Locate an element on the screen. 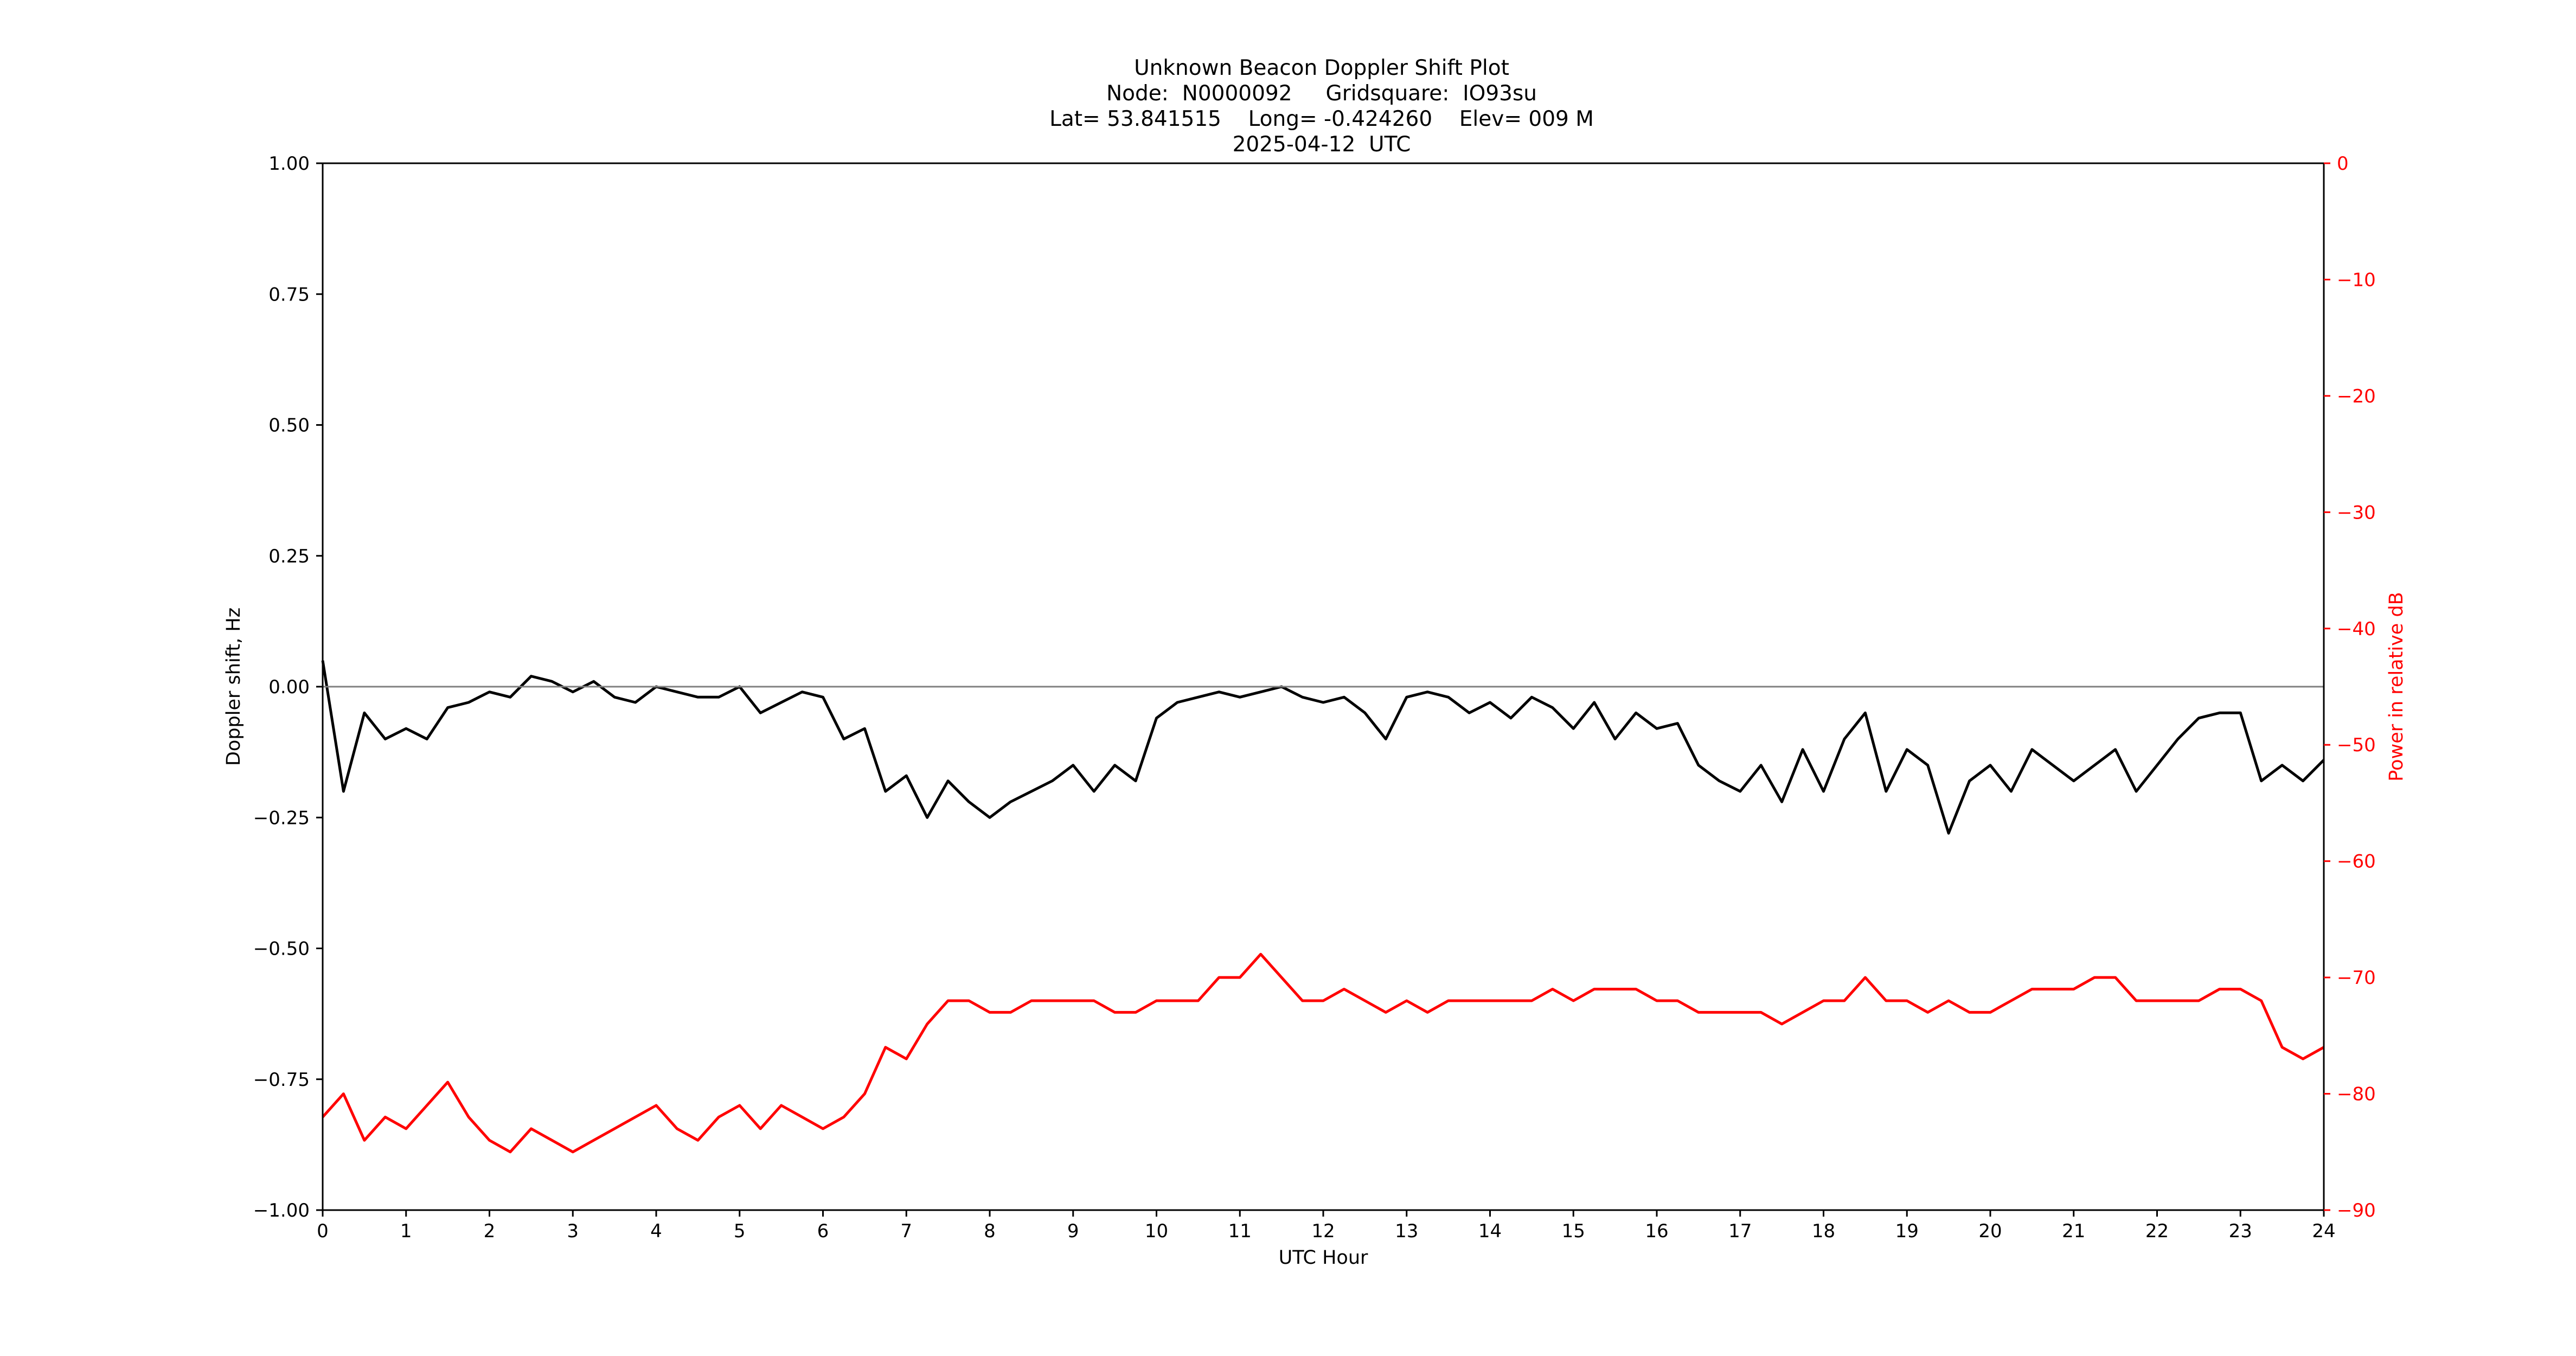  y-left-axis-ticks: 1.00 0.75 0.50 0.25 0.00 −0.25 −0.50 −0.75 −1.00 is located at coordinates (288, 687).